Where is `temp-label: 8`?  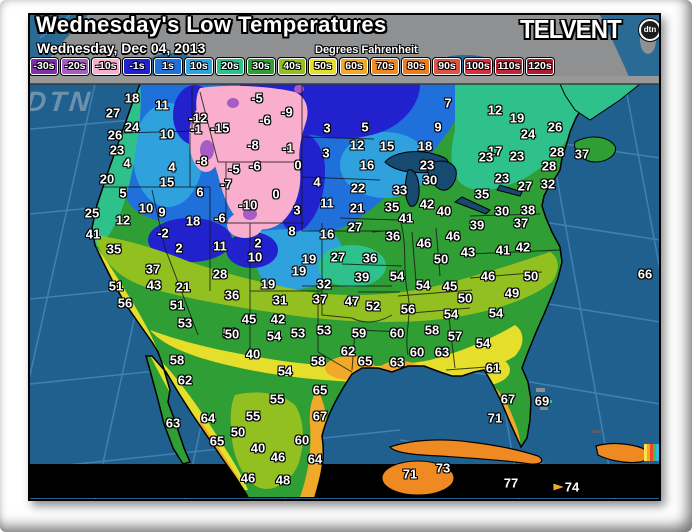 temp-label: 8 is located at coordinates (292, 231).